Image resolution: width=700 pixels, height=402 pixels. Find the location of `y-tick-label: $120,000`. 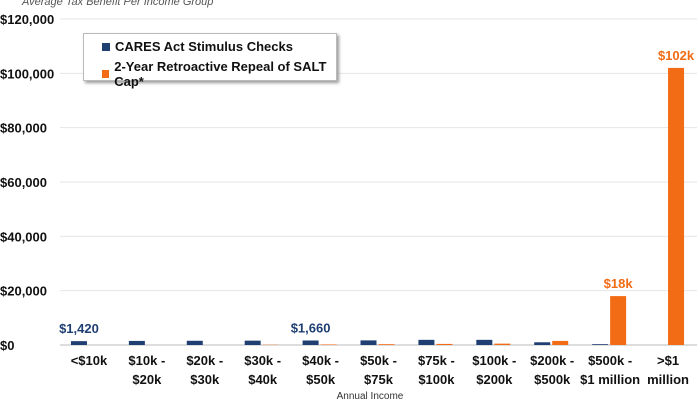

y-tick-label: $120,000 is located at coordinates (27, 19).